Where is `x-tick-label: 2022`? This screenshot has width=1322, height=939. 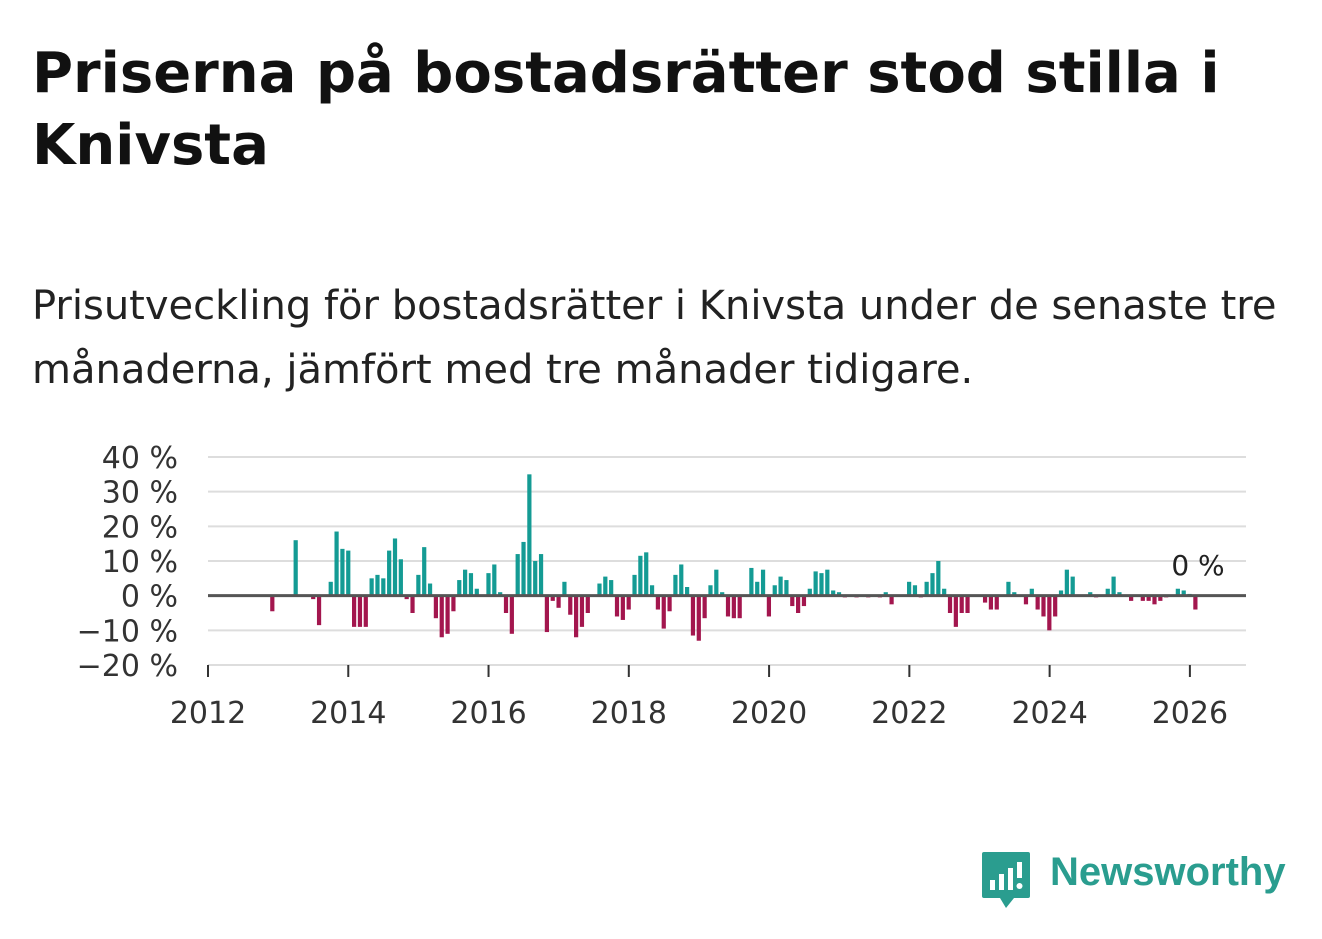
x-tick-label: 2022 is located at coordinates (909, 713).